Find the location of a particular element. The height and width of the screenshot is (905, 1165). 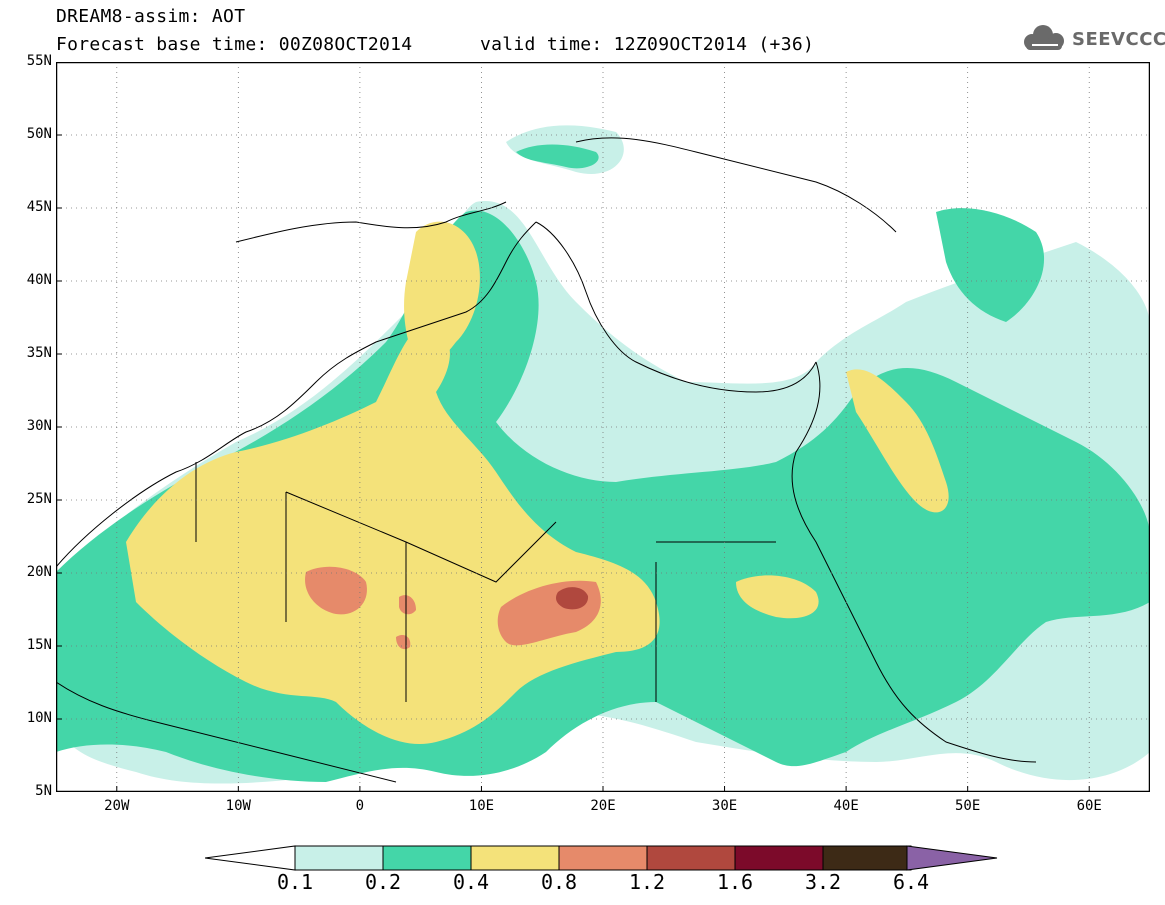

x-tick-label: 10W is located at coordinates (238, 806).